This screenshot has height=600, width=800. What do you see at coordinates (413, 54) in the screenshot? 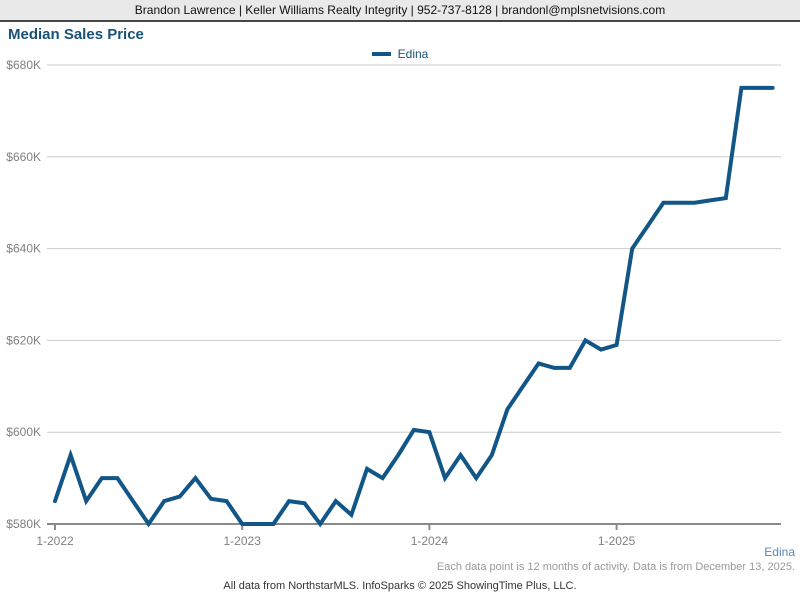
I see `legend-series-label: Edina` at bounding box center [413, 54].